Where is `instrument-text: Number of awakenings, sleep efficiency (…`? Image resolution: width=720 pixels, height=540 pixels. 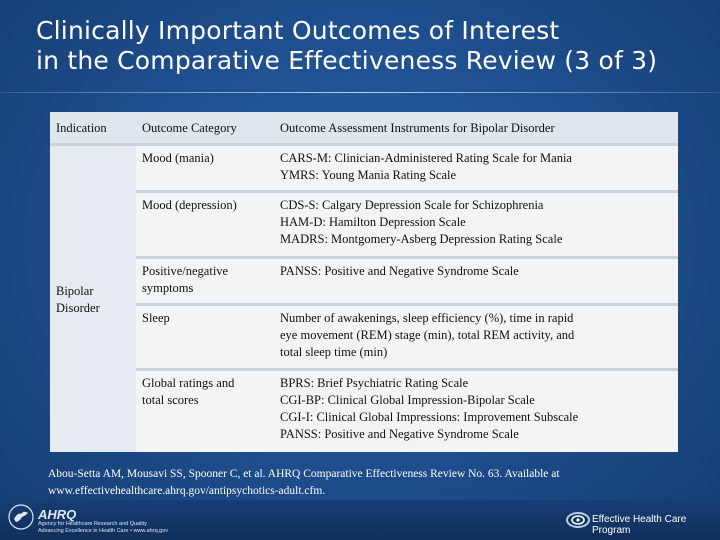 instrument-text: Number of awakenings, sleep efficiency (… is located at coordinates (427, 317).